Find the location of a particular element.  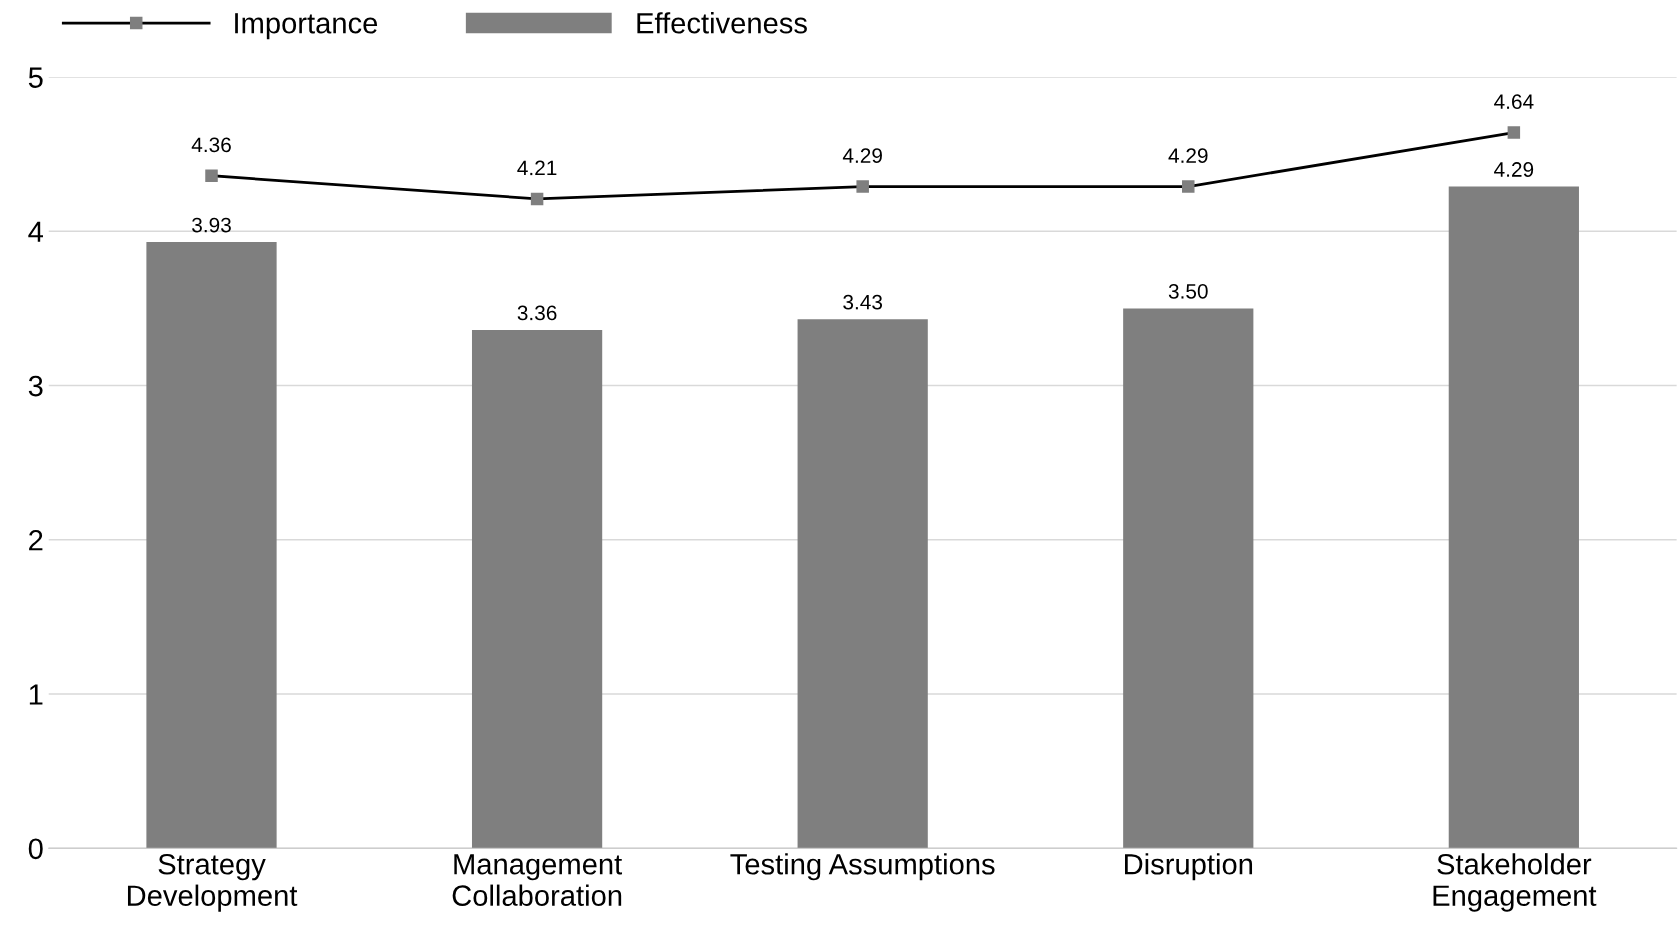

y-tick-label: 0 is located at coordinates (35, 849).